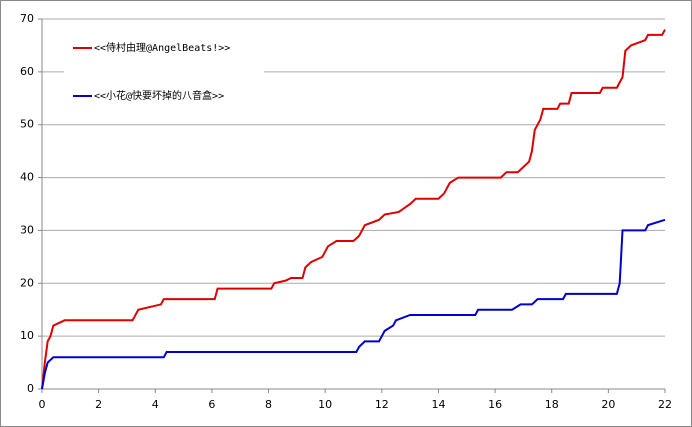  Describe the element at coordinates (30, 388) in the screenshot. I see `y-tick-label: 0` at that location.